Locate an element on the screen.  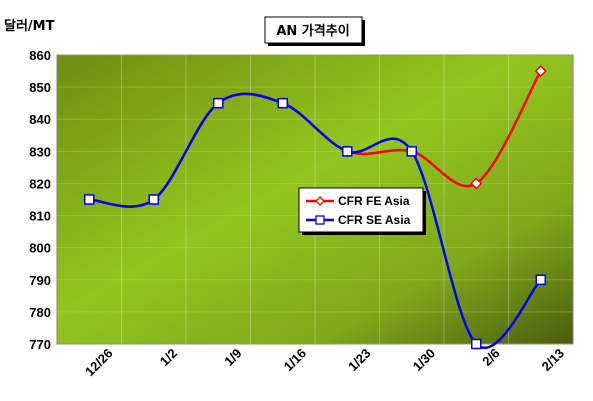
x-tick-label: 2/6 is located at coordinates (490, 357).